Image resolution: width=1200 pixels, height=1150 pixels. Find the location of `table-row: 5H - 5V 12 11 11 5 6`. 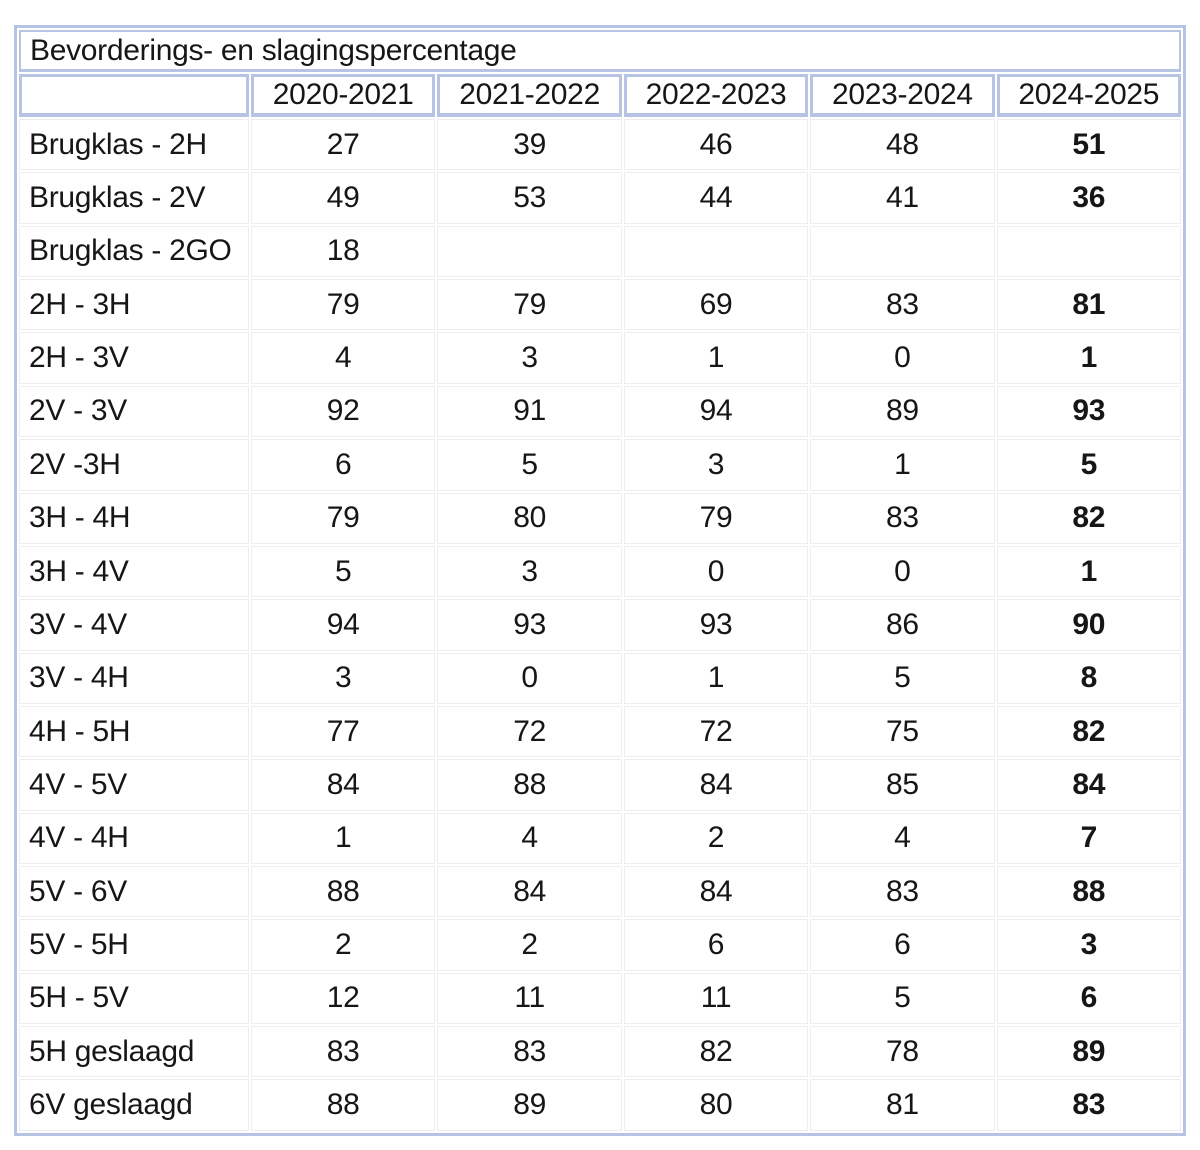

table-row: 5H - 5V 12 11 11 5 6 is located at coordinates (600, 998).